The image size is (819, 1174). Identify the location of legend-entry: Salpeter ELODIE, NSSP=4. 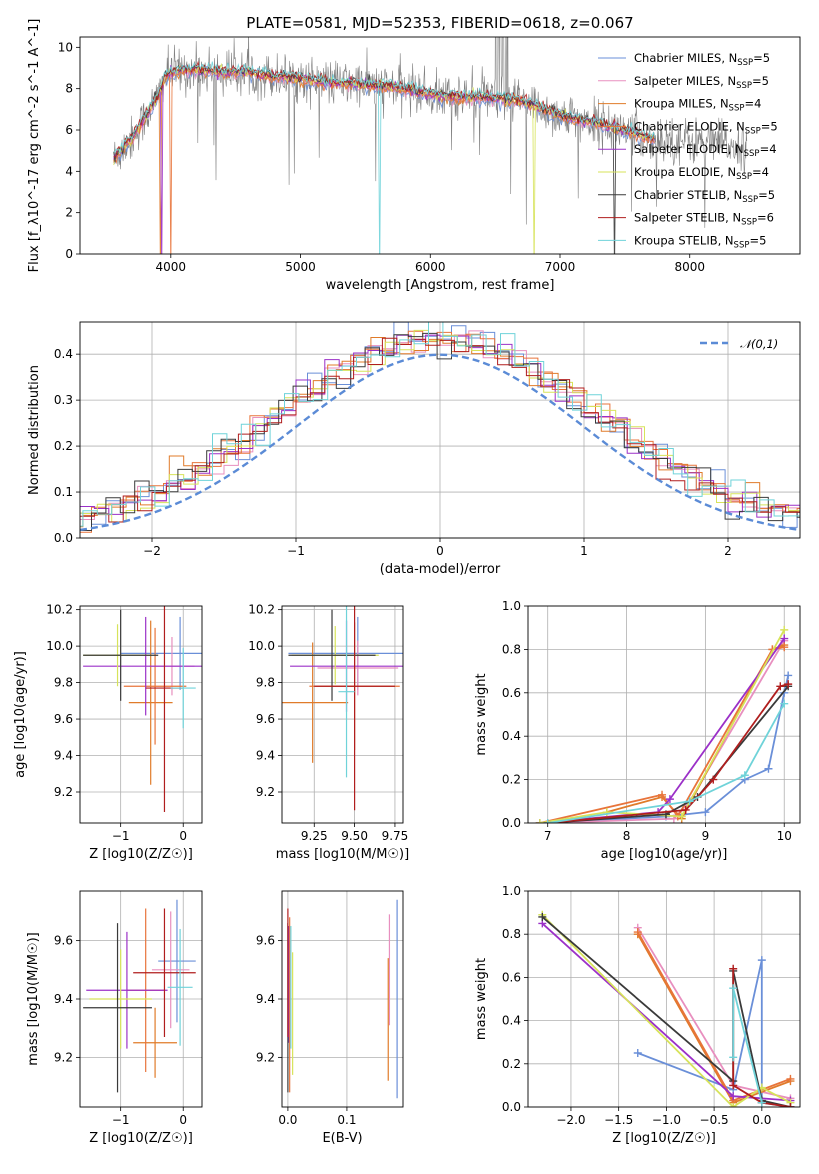
(705, 150).